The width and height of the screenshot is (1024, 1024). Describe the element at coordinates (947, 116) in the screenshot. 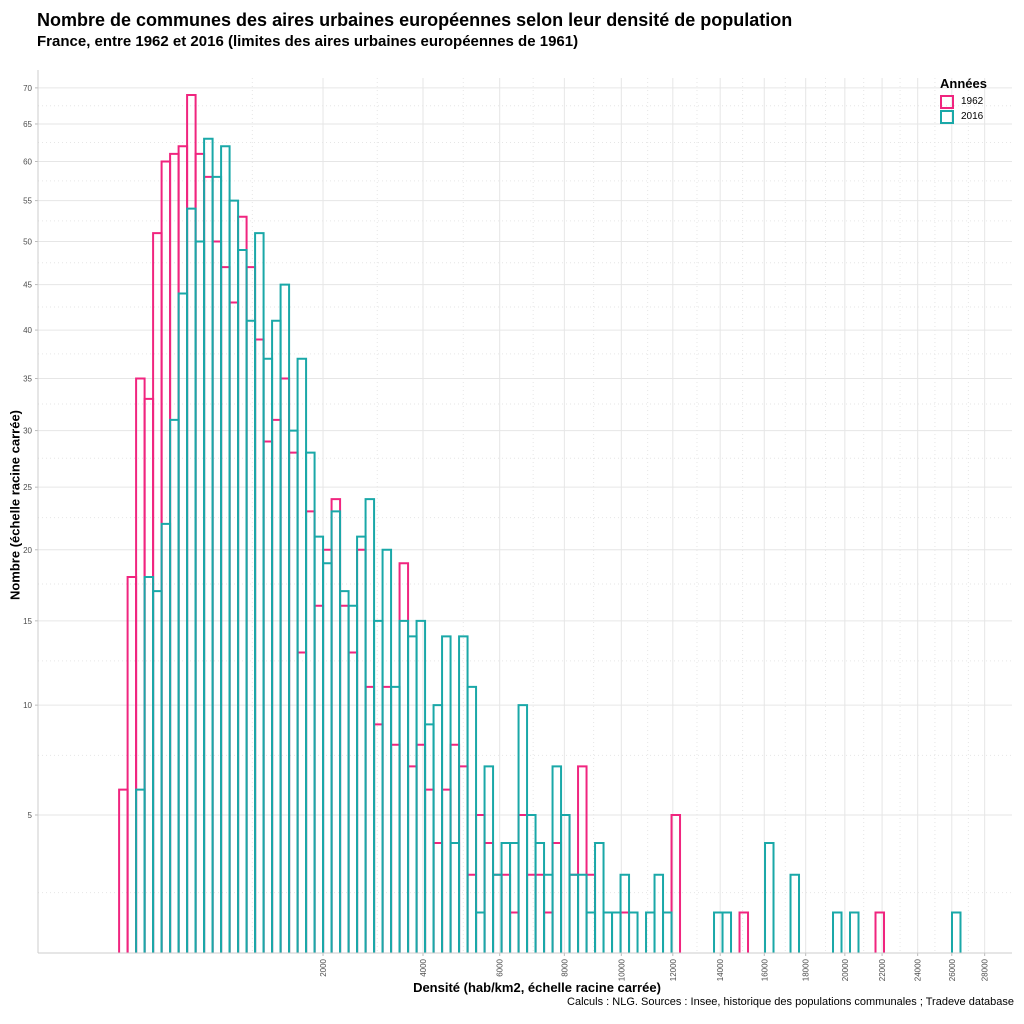

I see `legend-key-2016` at that location.